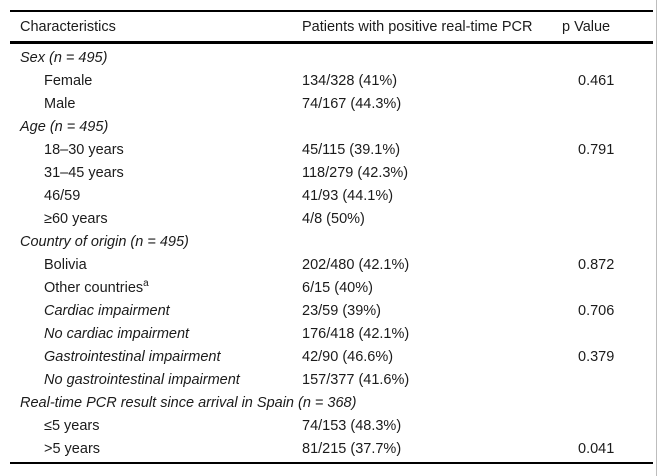 This screenshot has height=476, width=665. I want to click on table-row: Female 134/328 (41%) 0.461, so click(331, 80).